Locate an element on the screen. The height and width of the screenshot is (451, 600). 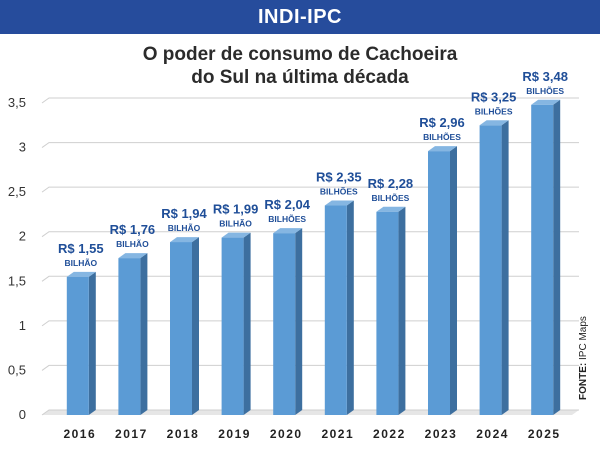
x-tick-label: 2025 is located at coordinates (544, 434).